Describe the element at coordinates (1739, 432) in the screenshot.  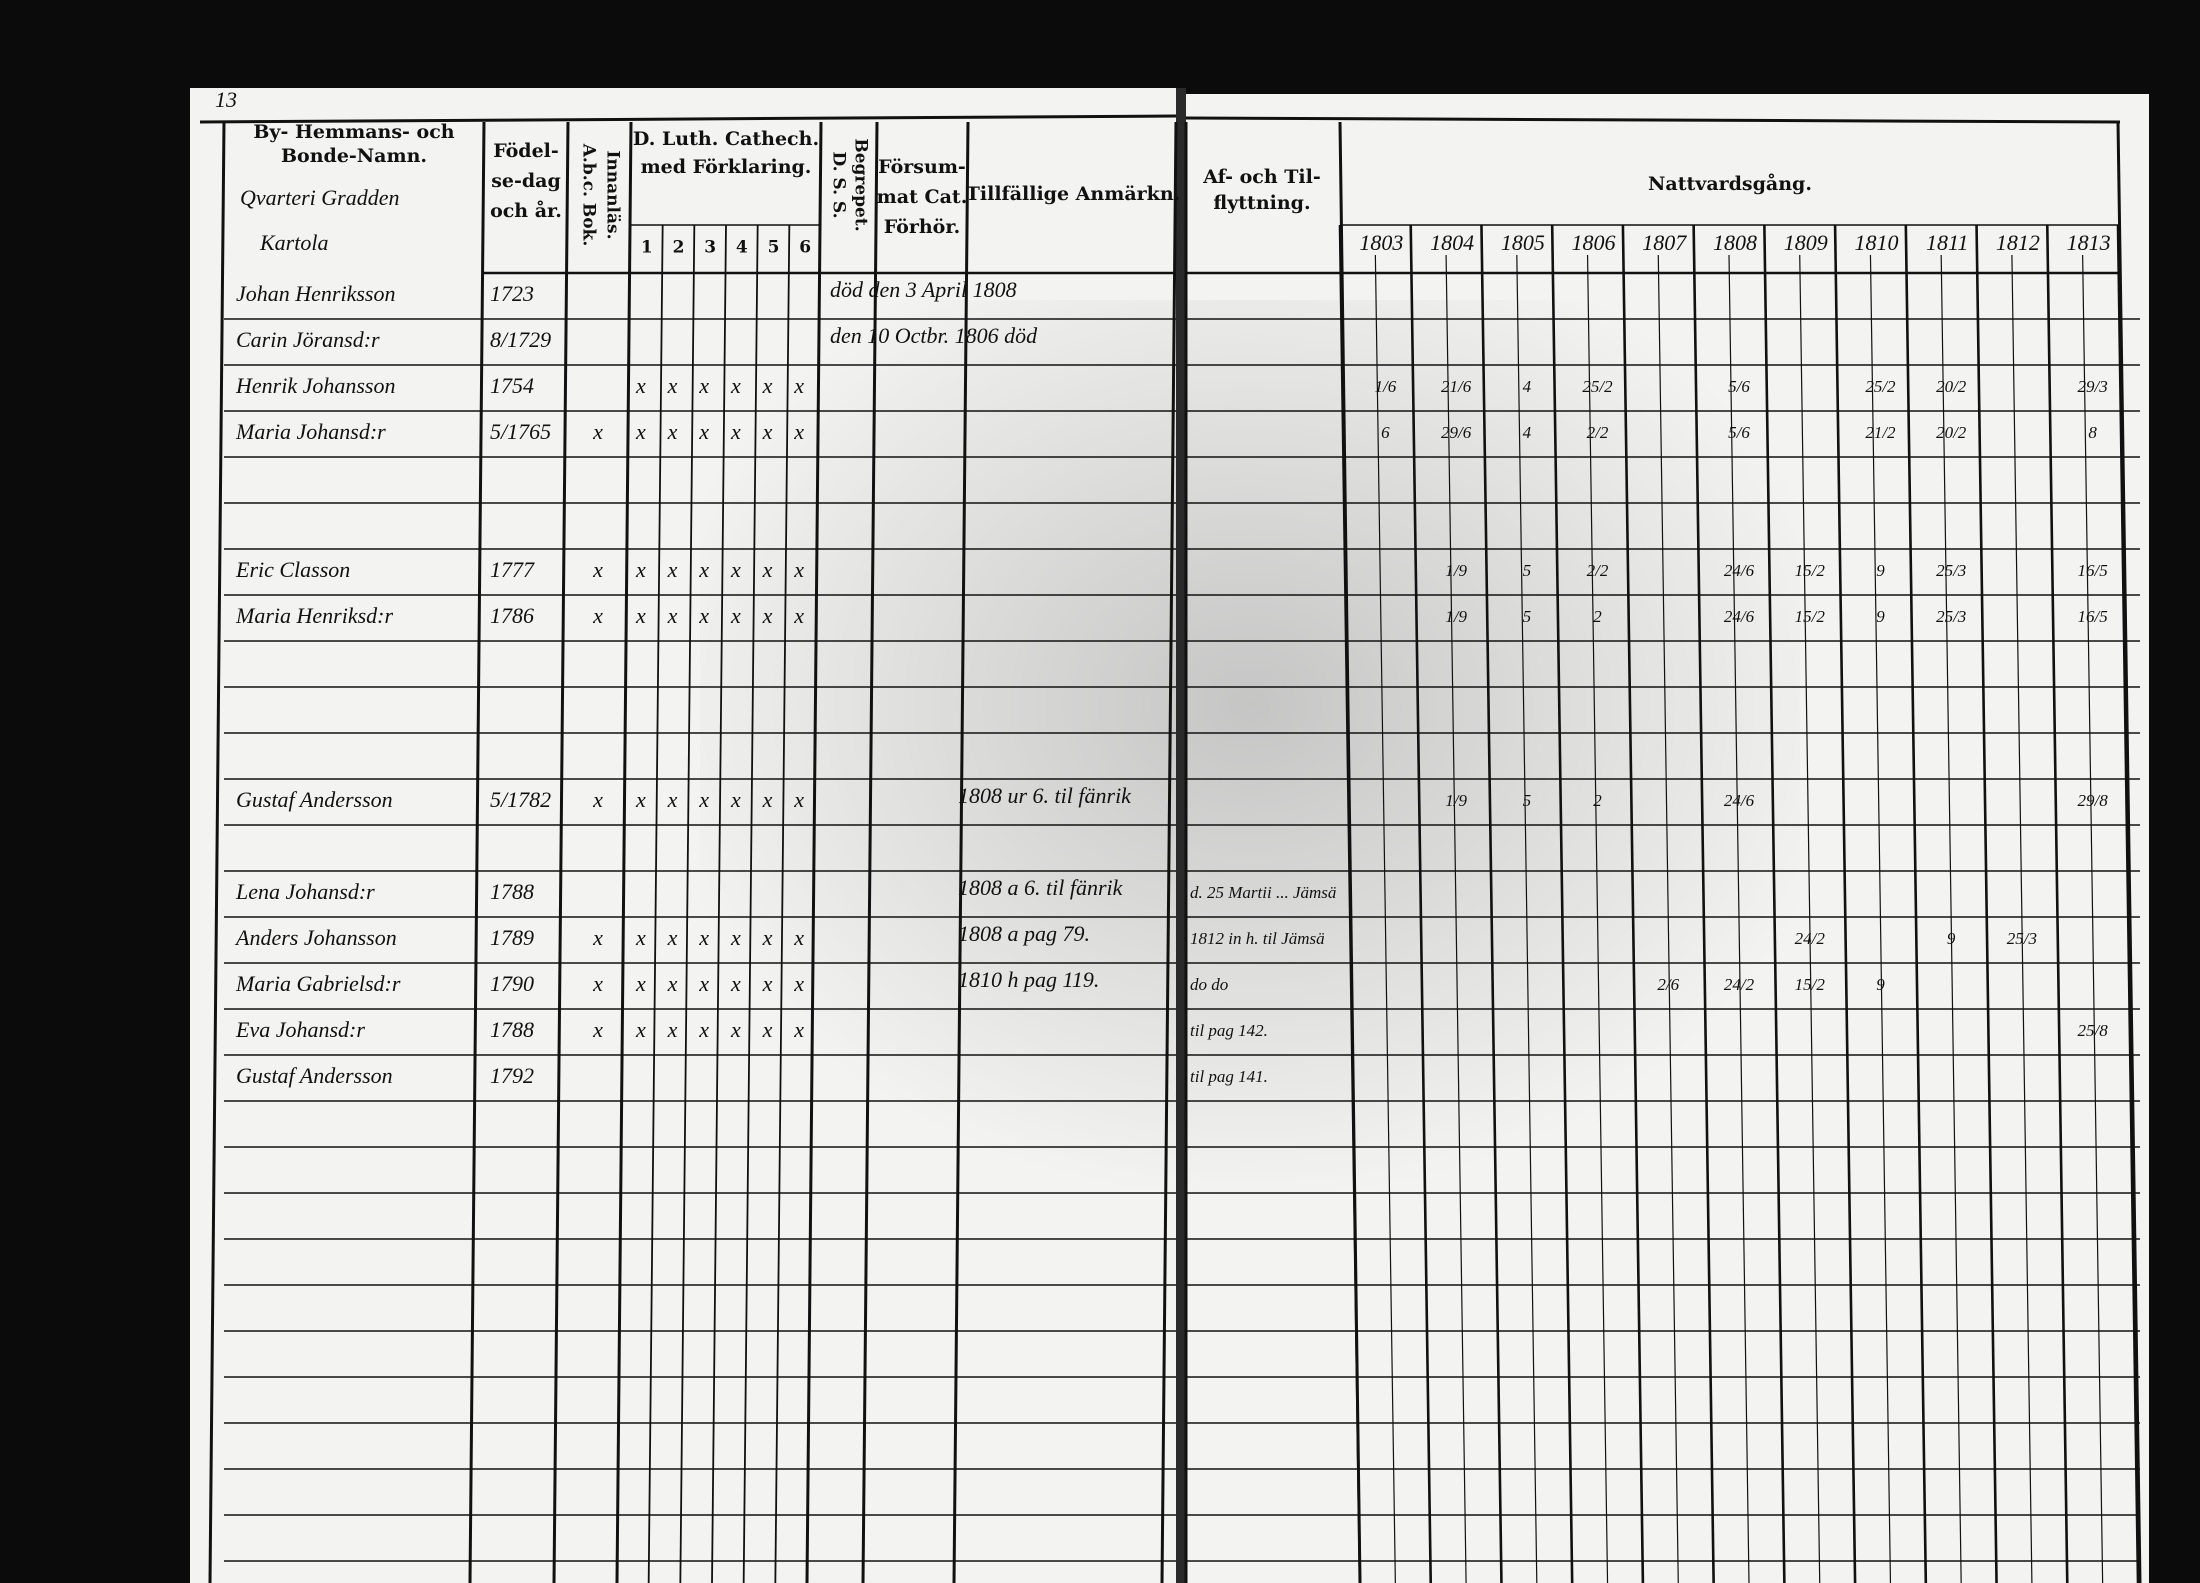
I see `communion-entry: 5/6` at that location.